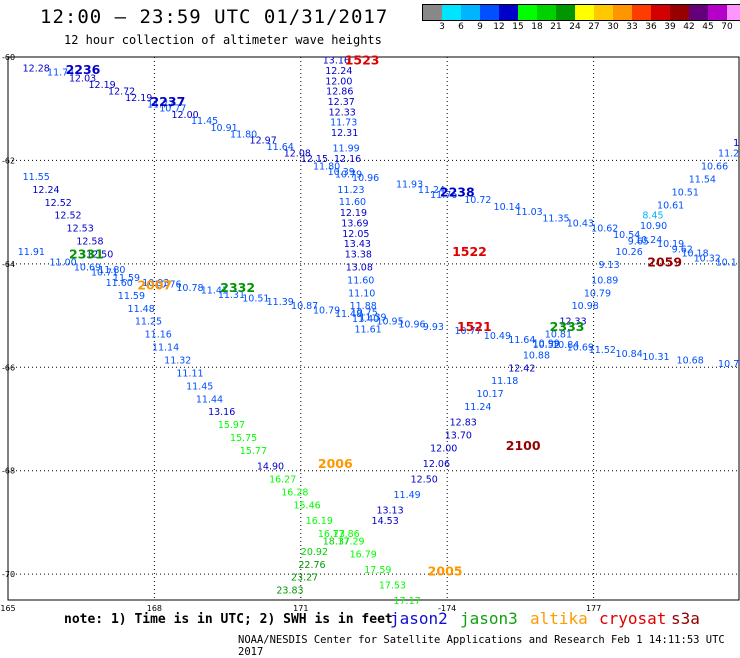 This screenshot has width=740, height=658. What do you see at coordinates (463, 423) in the screenshot?
I see `wave-height-value: 12.83` at bounding box center [463, 423].